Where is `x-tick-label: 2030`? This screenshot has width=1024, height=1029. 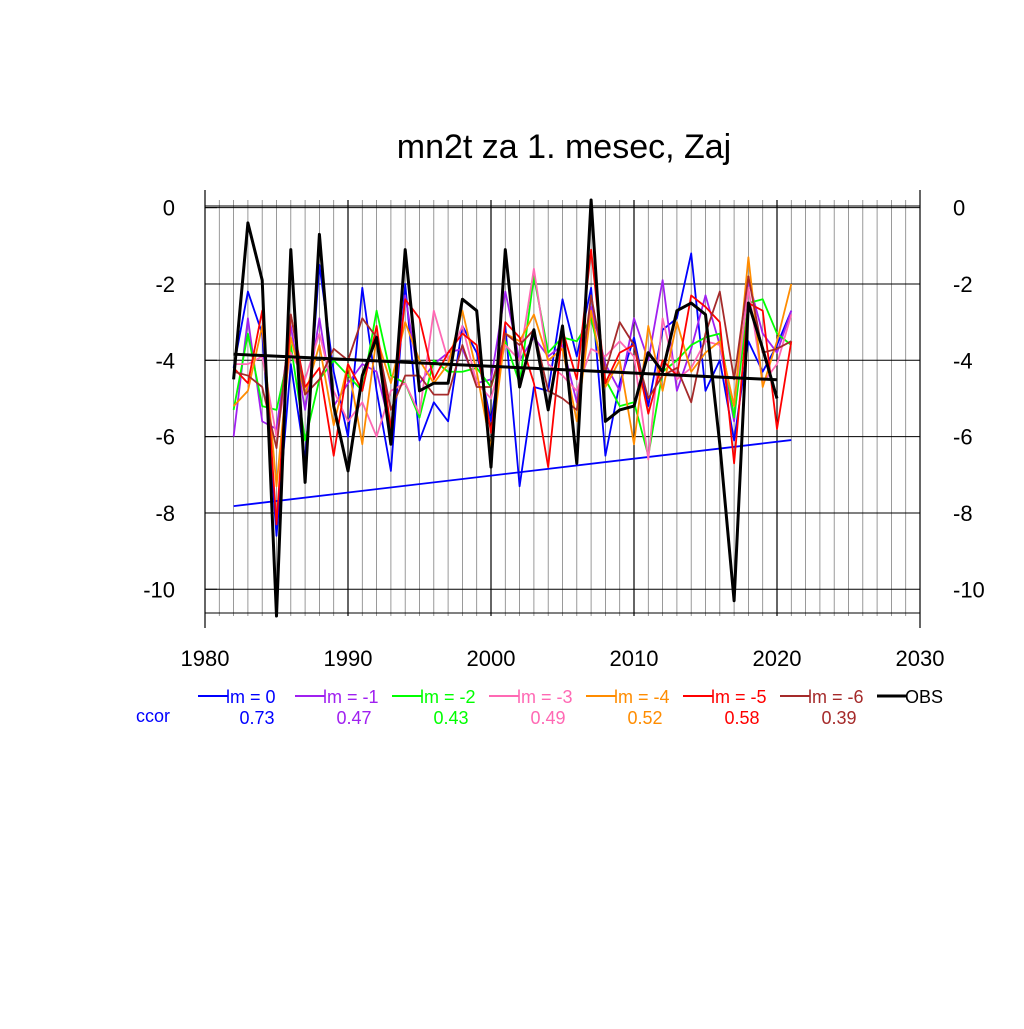
x-tick-label: 2030 is located at coordinates (920, 658).